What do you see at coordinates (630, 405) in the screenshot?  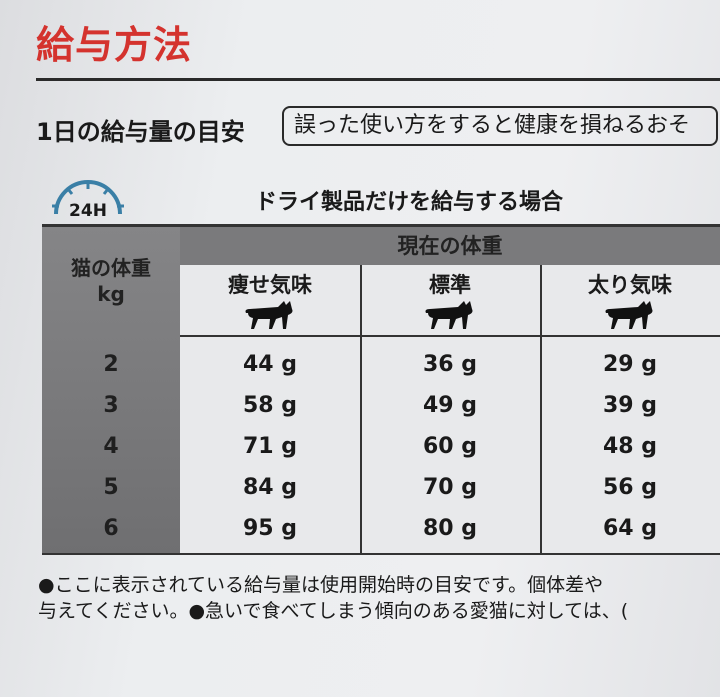 I see `amount-cell: 39 g` at bounding box center [630, 405].